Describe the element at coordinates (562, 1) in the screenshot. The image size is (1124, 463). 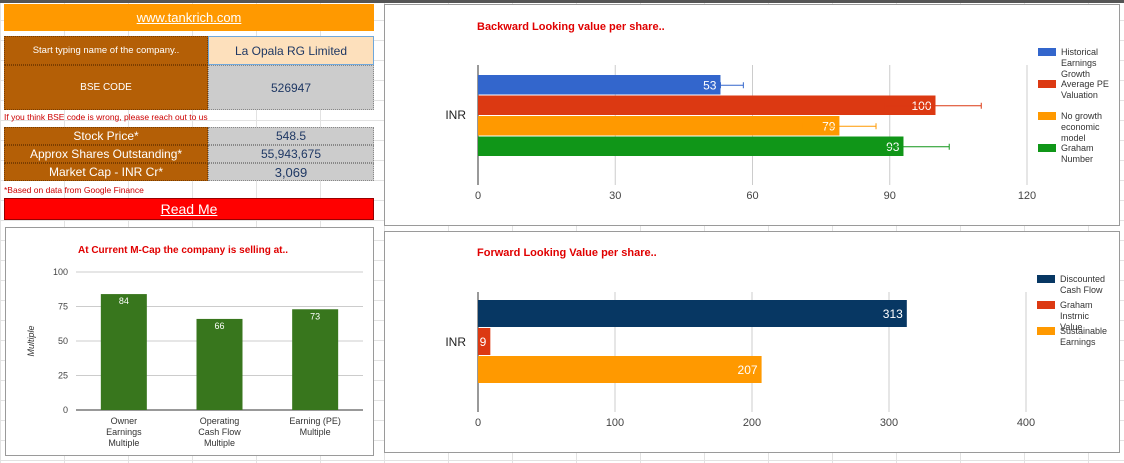
I see `toolbar-edge` at that location.